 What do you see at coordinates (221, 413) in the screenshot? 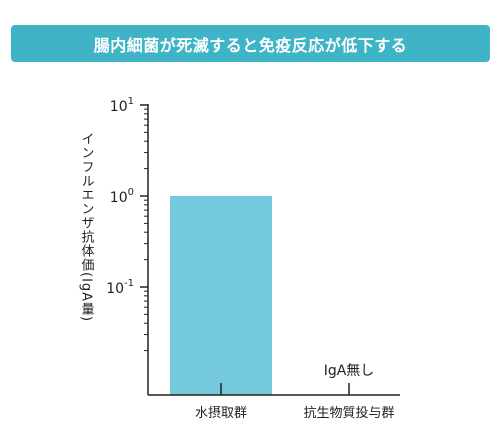
I see `x-tick-label-0: 水摂取群` at bounding box center [221, 413].